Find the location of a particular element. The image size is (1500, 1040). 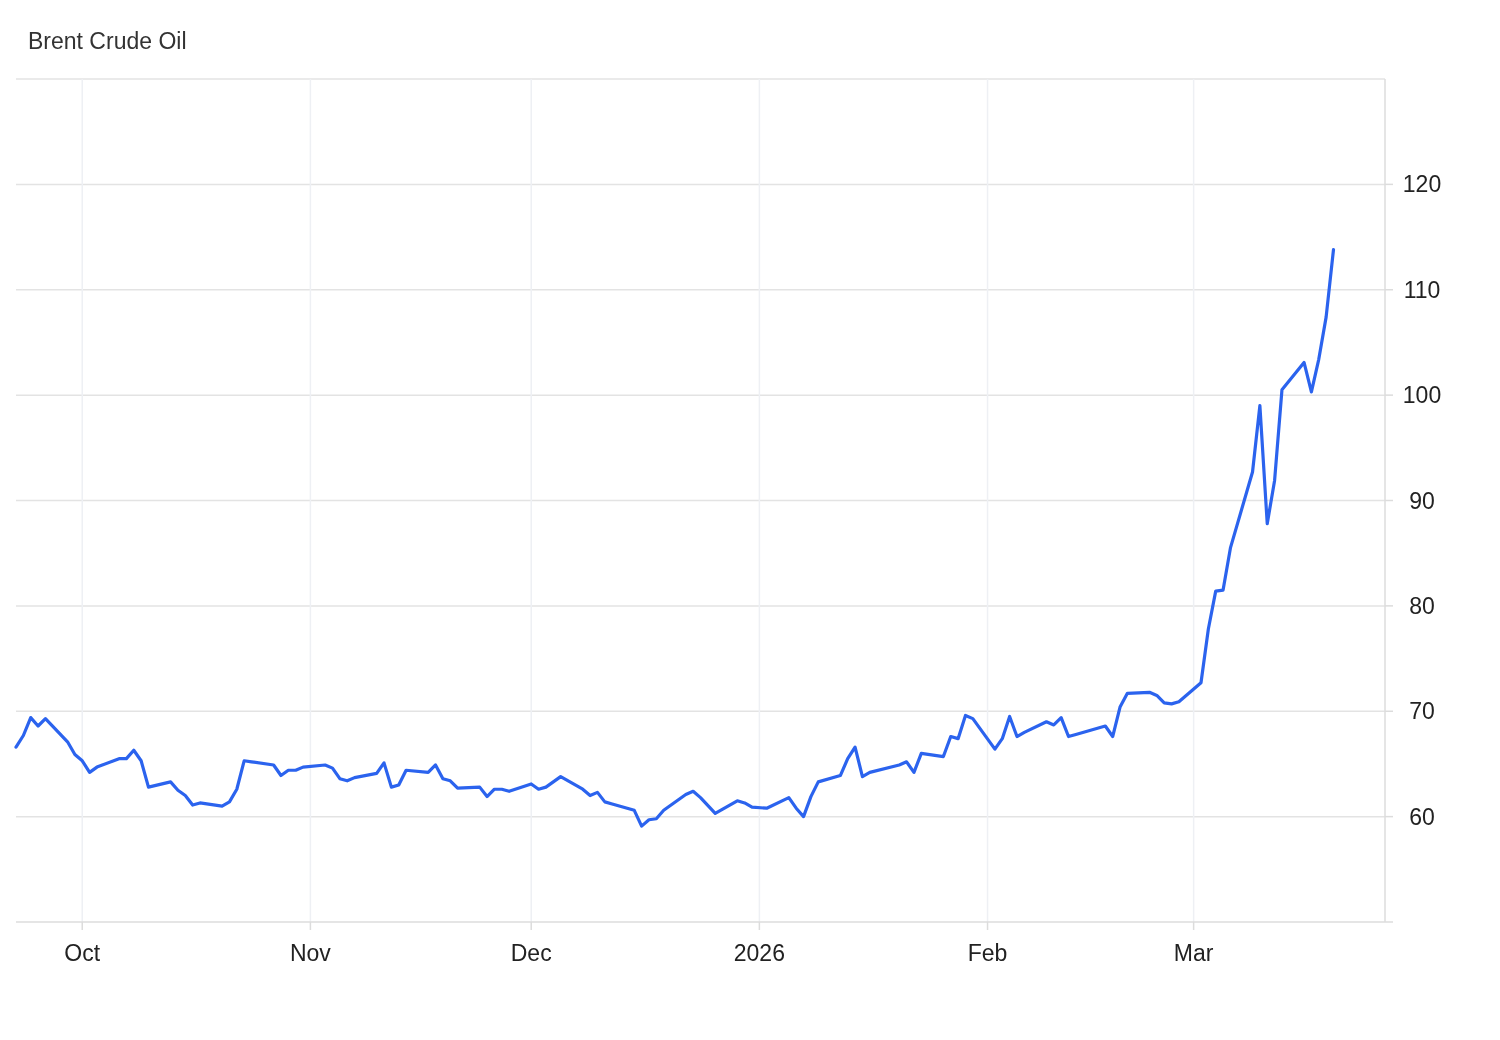

x-tick-label: Oct is located at coordinates (82, 953).